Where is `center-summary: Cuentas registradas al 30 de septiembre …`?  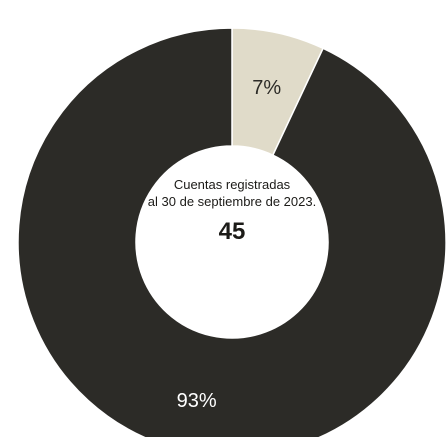 center-summary: Cuentas registradas al 30 de septiembre … is located at coordinates (232, 211).